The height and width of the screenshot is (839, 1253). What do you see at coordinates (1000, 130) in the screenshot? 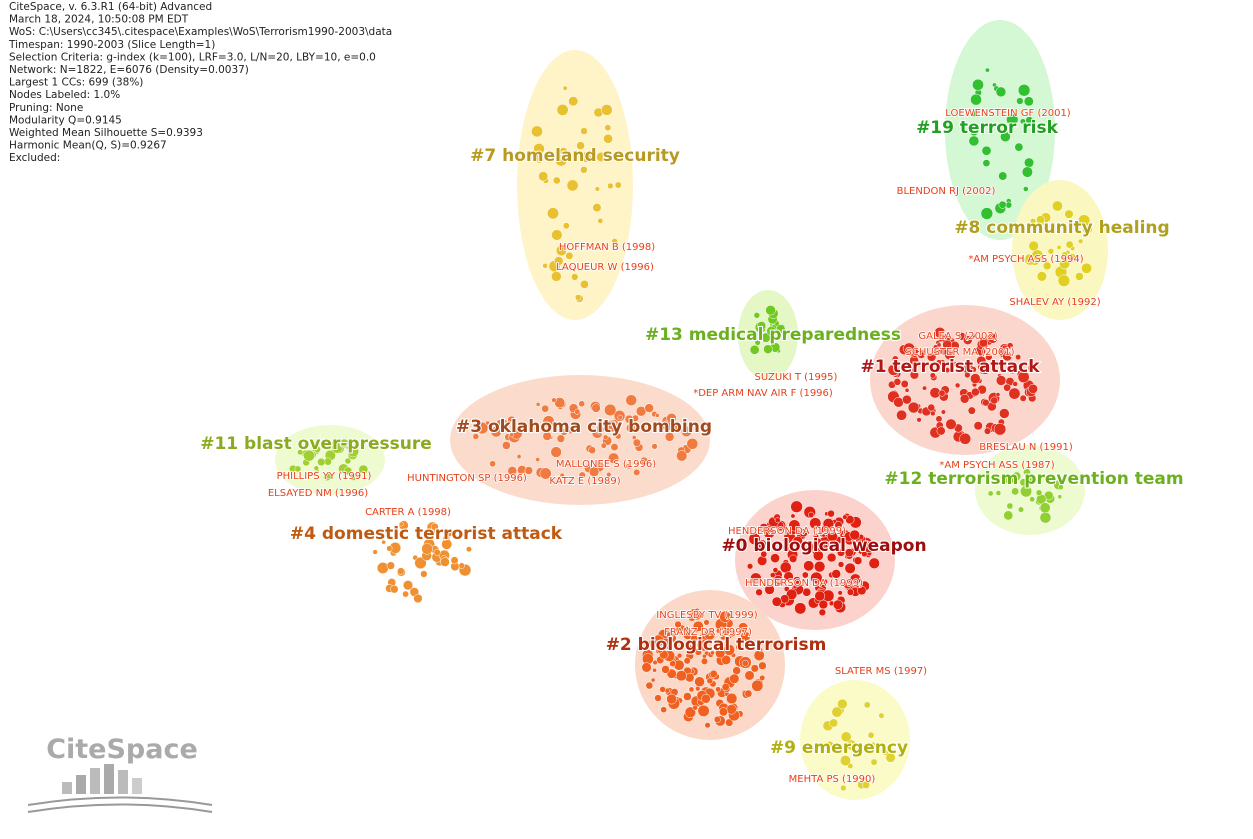
I see `cluster-area` at bounding box center [1000, 130].